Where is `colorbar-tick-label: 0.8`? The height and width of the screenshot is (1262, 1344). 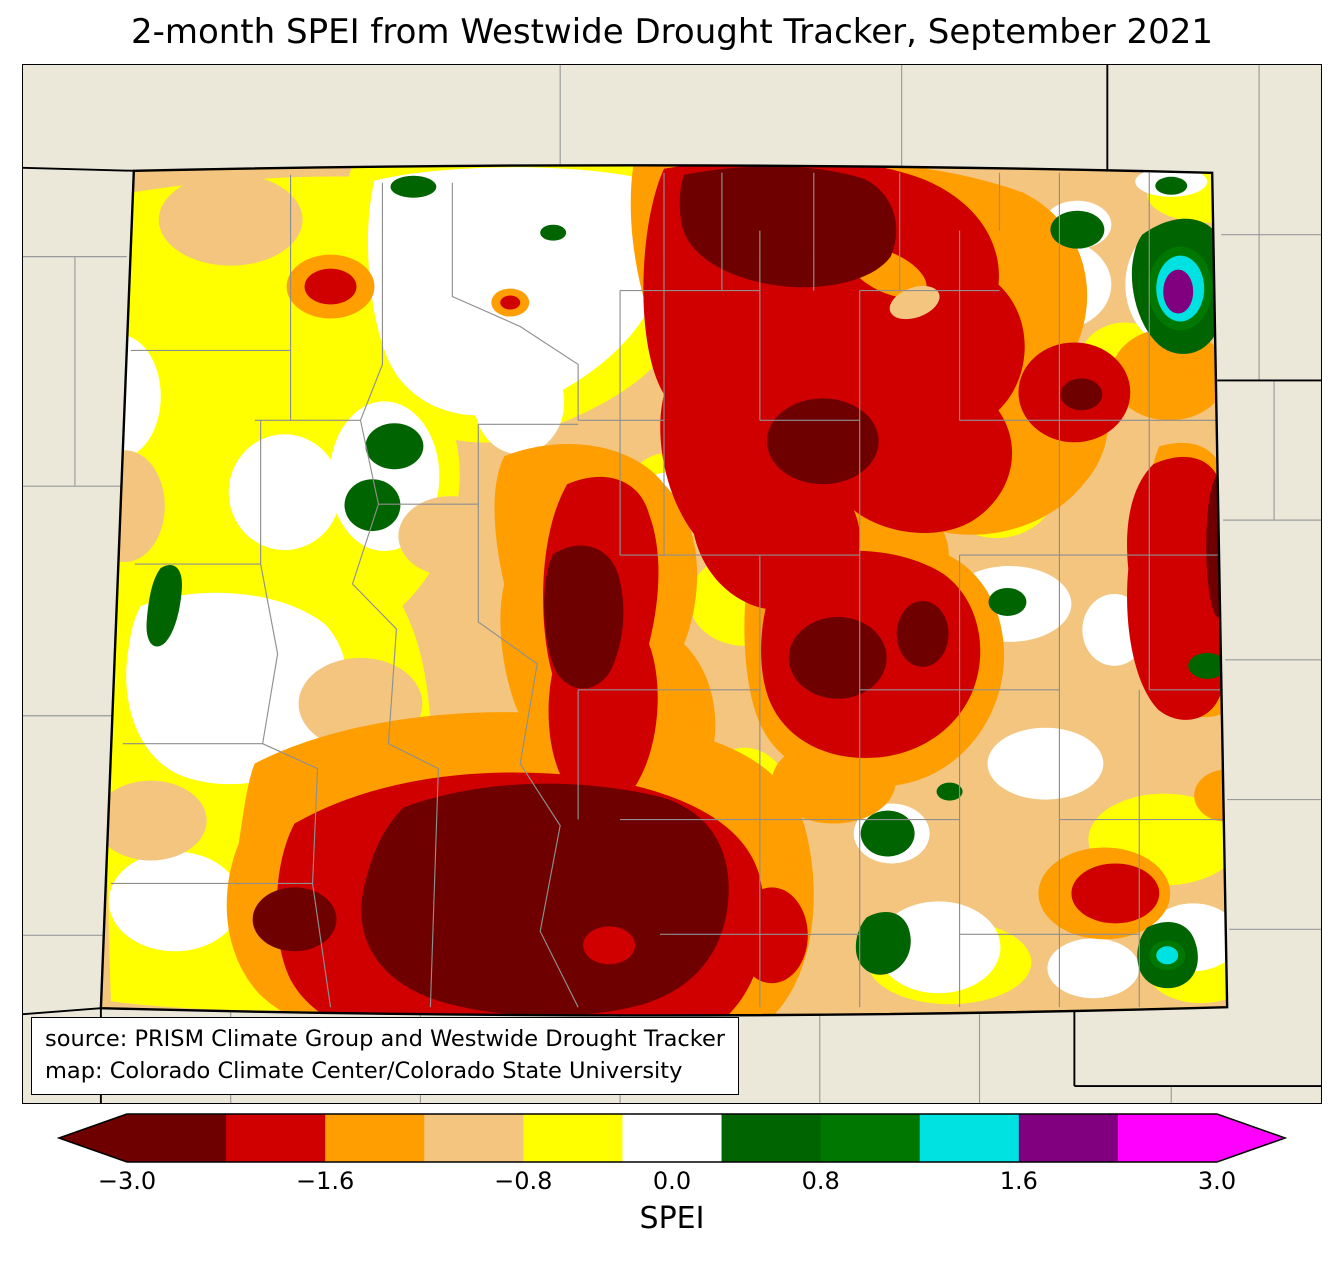
colorbar-tick-label: 0.8 is located at coordinates (820, 1181).